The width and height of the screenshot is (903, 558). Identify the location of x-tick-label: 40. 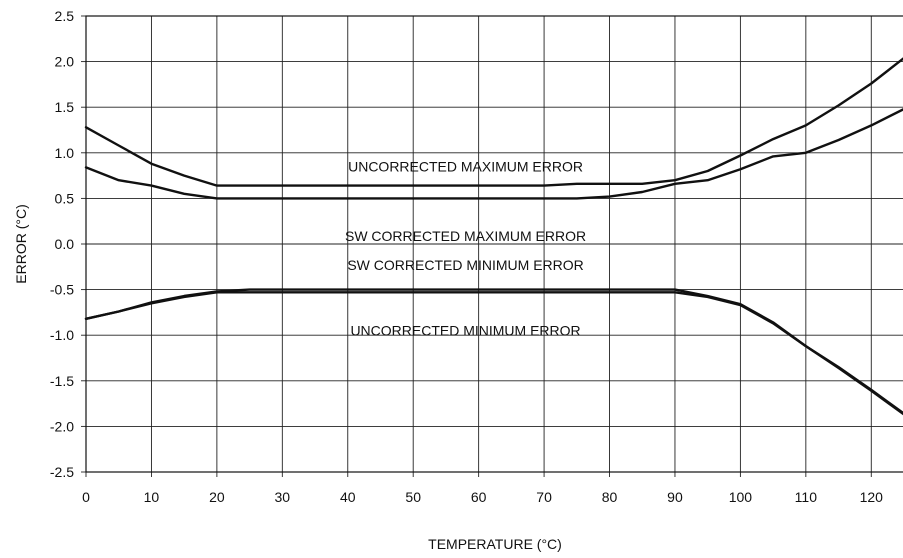
(348, 497).